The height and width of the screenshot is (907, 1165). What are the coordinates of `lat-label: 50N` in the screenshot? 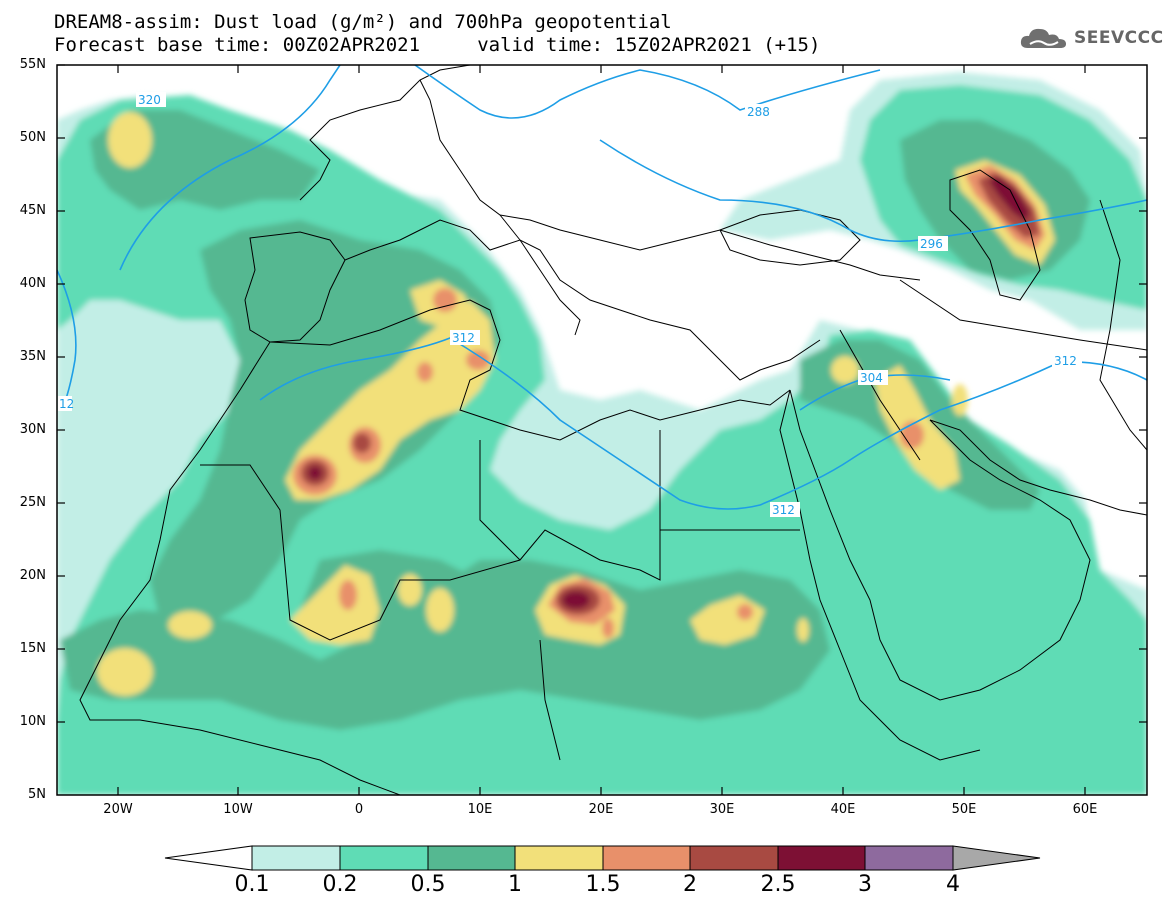 It's located at (32, 137).